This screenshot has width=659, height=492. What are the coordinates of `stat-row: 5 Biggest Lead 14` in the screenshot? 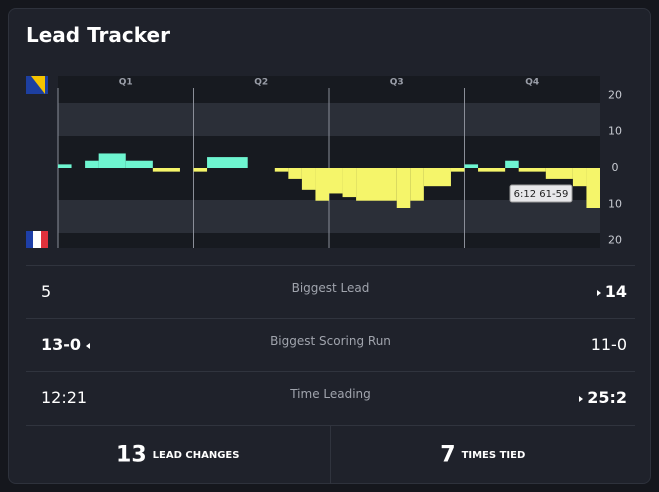 It's located at (330, 291).